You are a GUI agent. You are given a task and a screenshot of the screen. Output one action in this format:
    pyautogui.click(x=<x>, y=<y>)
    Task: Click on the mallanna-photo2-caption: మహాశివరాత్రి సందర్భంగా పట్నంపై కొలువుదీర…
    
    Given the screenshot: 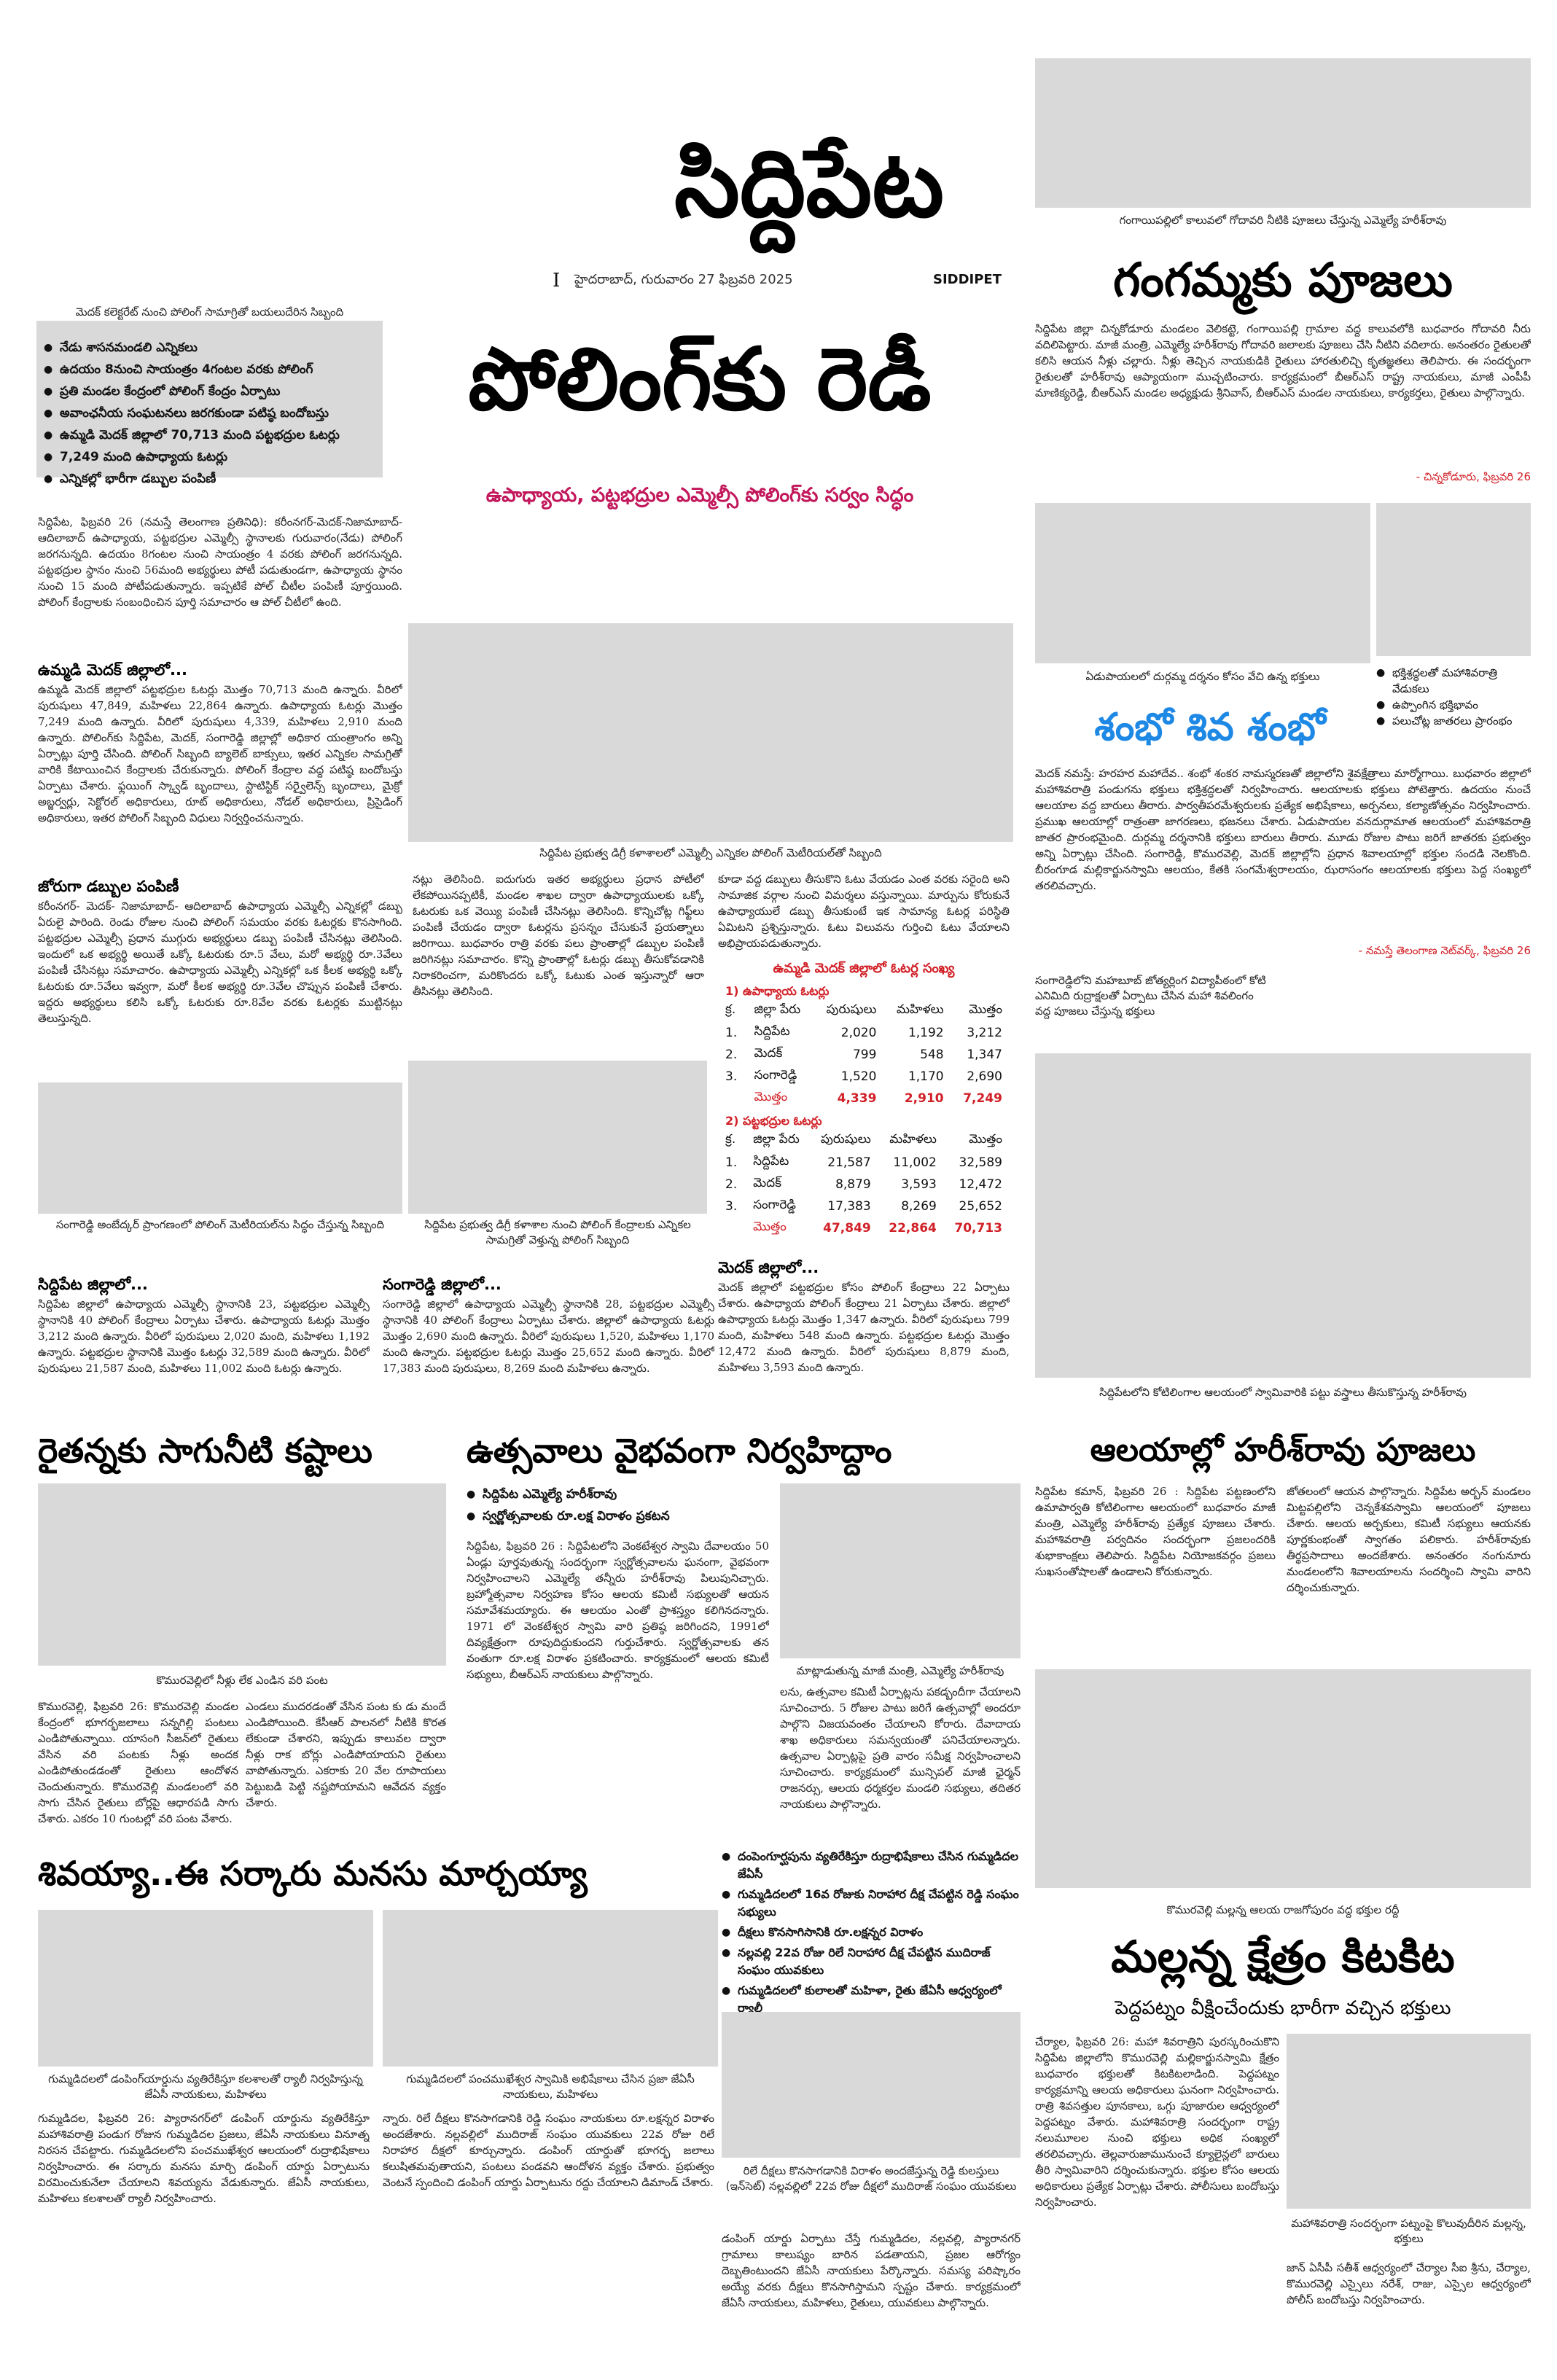 What is the action you would take?
    pyautogui.click(x=1408, y=2231)
    